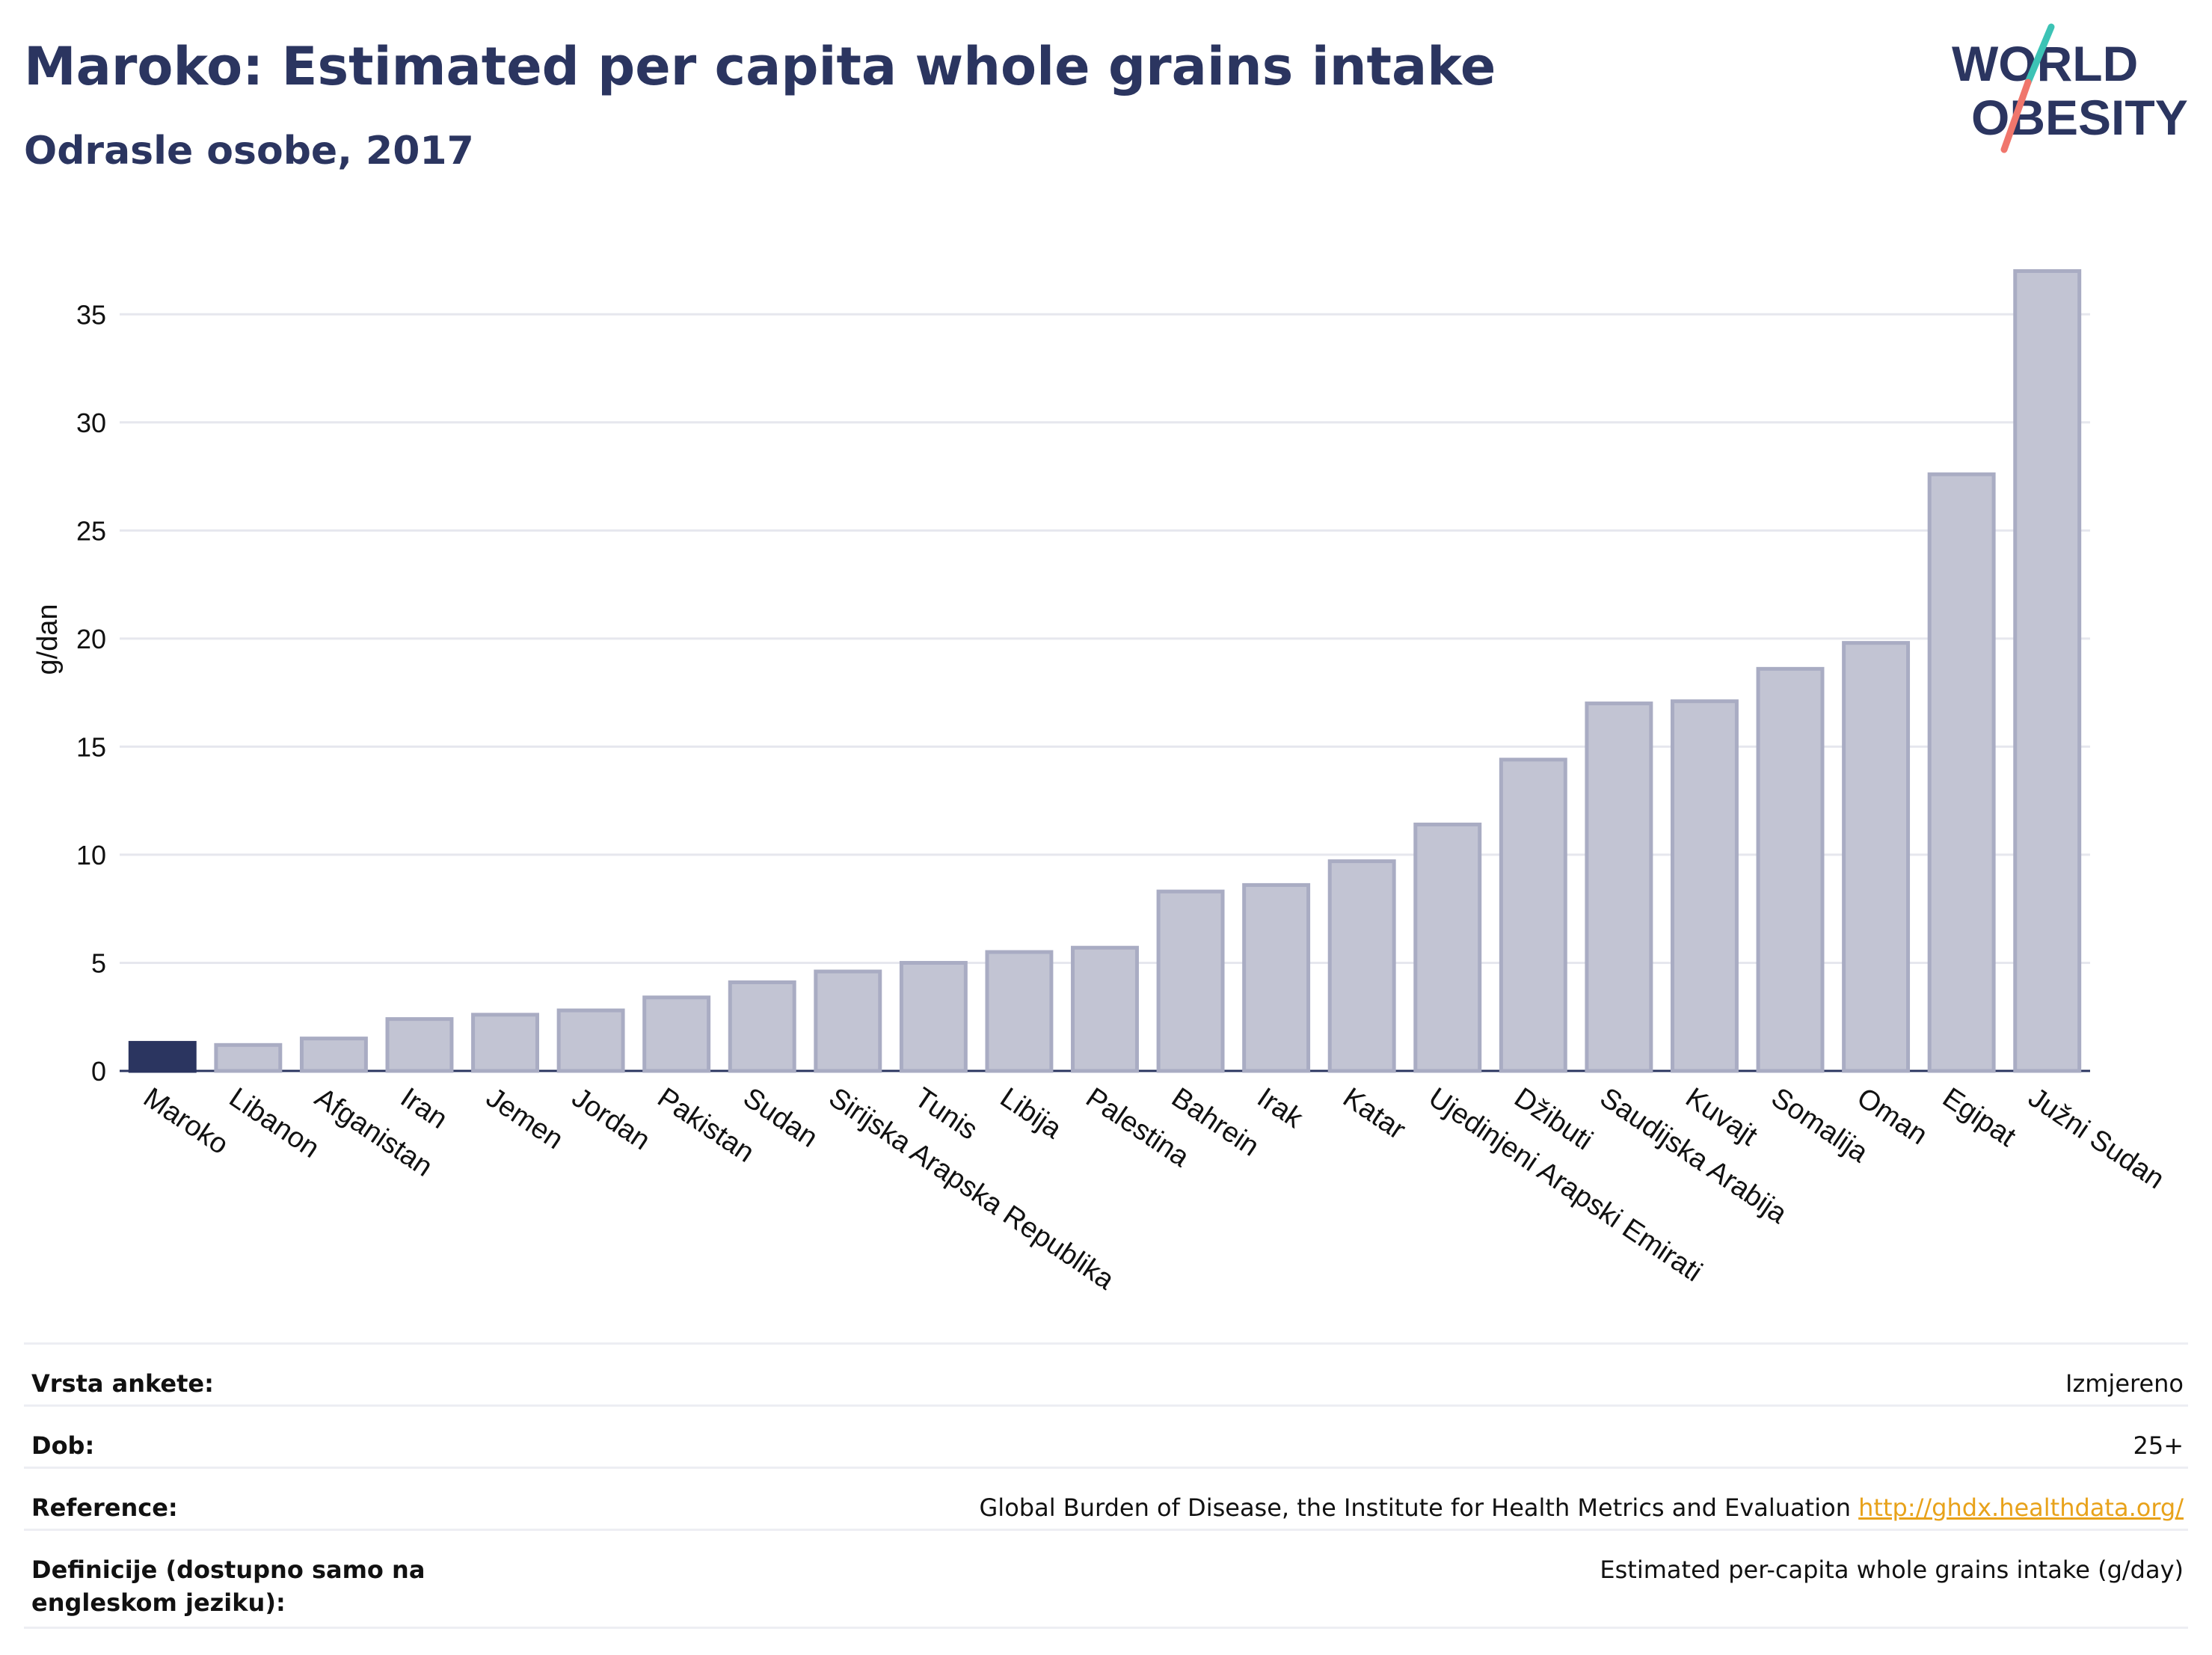  Describe the element at coordinates (2047, 670) in the screenshot. I see `bar-ju-ni-sudan` at that location.